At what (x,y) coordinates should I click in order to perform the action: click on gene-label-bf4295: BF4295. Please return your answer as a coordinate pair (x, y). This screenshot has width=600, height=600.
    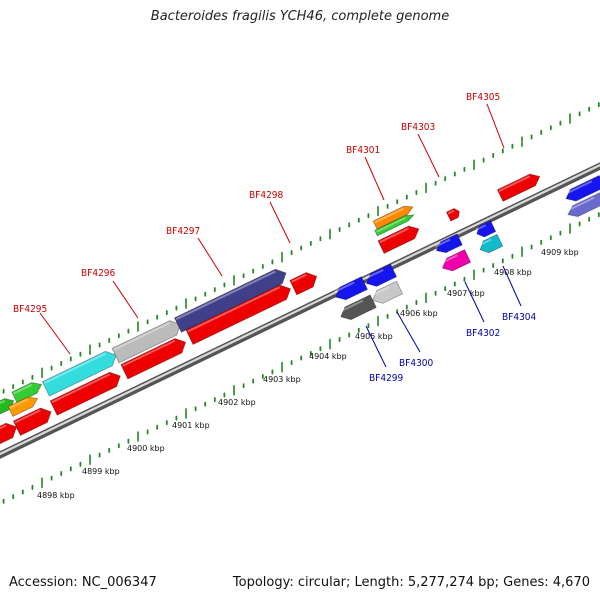
    Looking at the image, I should click on (30, 309).